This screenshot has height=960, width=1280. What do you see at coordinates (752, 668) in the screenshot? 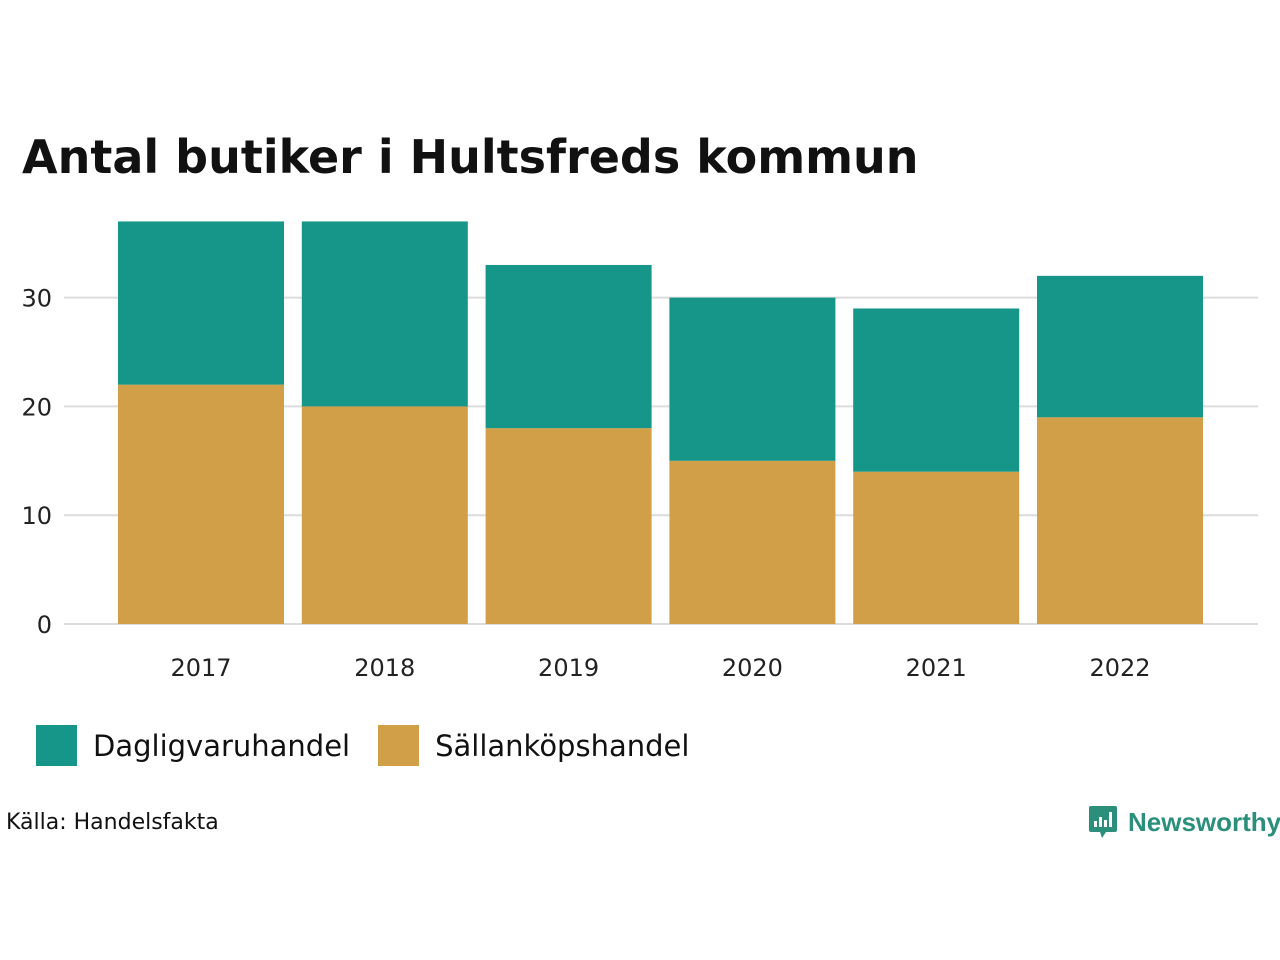
I see `x-tick-label: 2020` at bounding box center [752, 668].